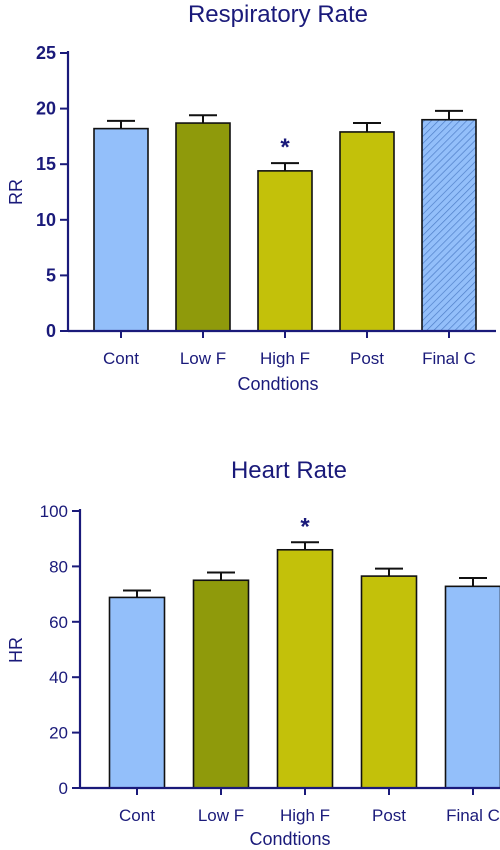  I want to click on chart-title: Heart Rate, so click(289, 470).